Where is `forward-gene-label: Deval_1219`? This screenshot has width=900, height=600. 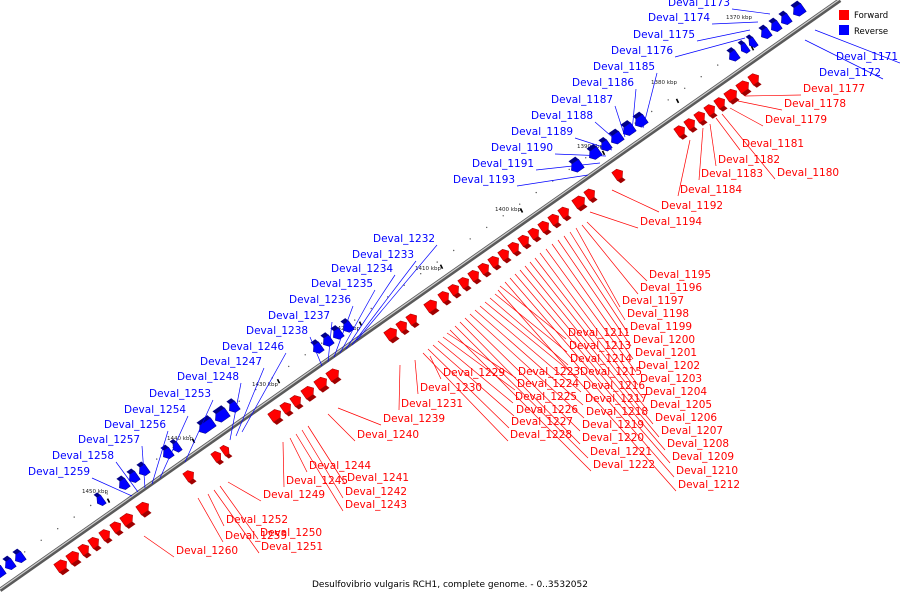
forward-gene-label: Deval_1219 is located at coordinates (613, 425).